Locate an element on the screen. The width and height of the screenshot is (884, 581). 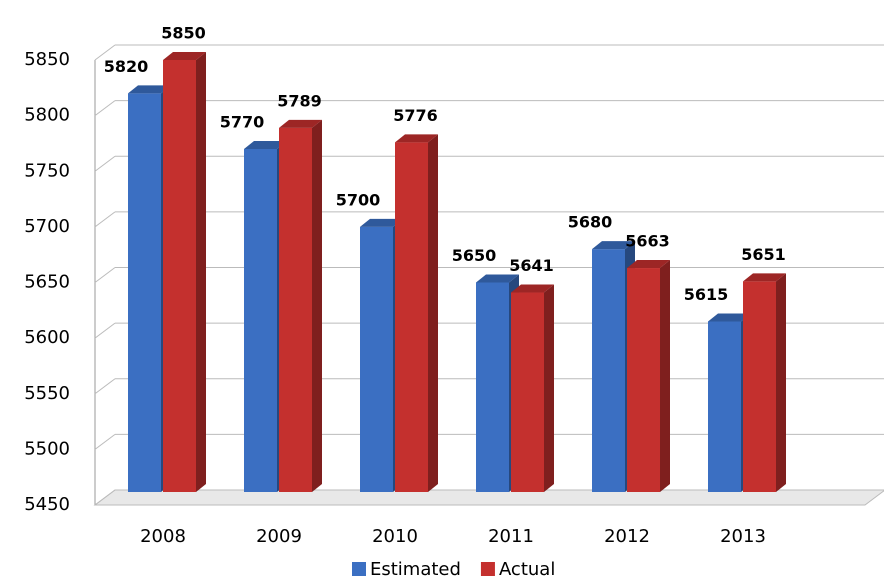
value-label: 5651 is located at coordinates (763, 254).